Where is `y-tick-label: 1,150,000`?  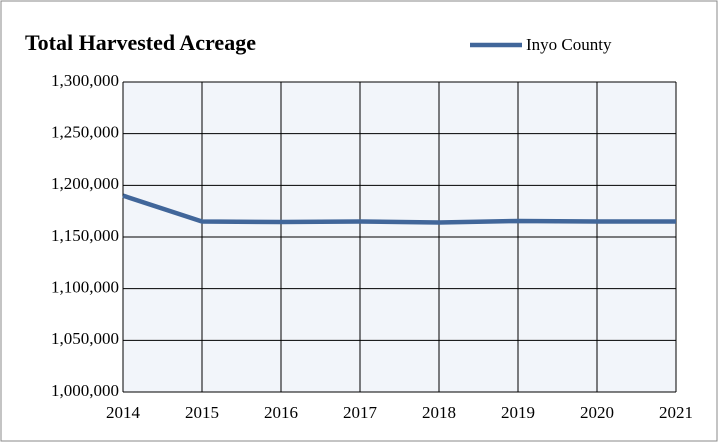 y-tick-label: 1,150,000 is located at coordinates (85, 235).